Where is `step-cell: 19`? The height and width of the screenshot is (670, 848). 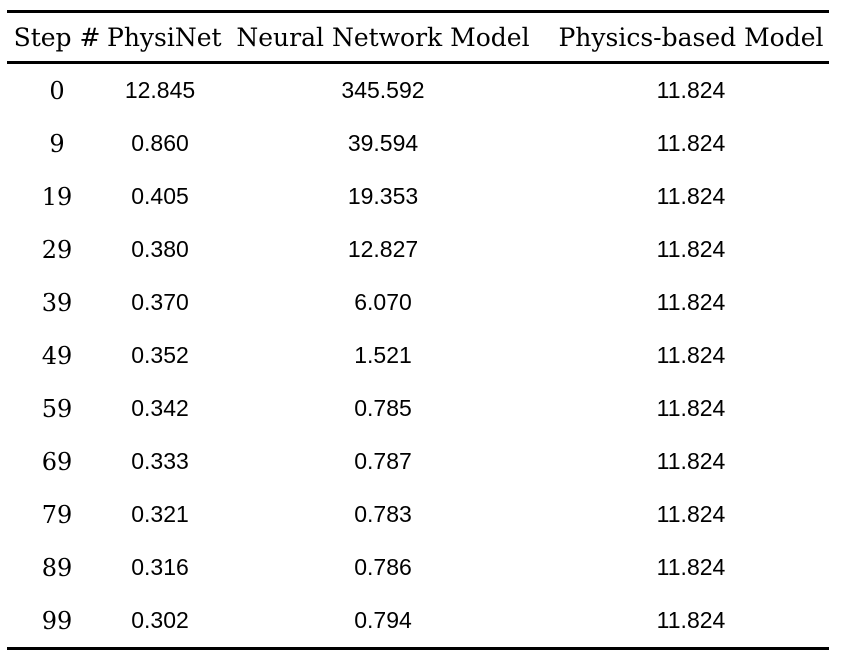 step-cell: 19 is located at coordinates (57, 196).